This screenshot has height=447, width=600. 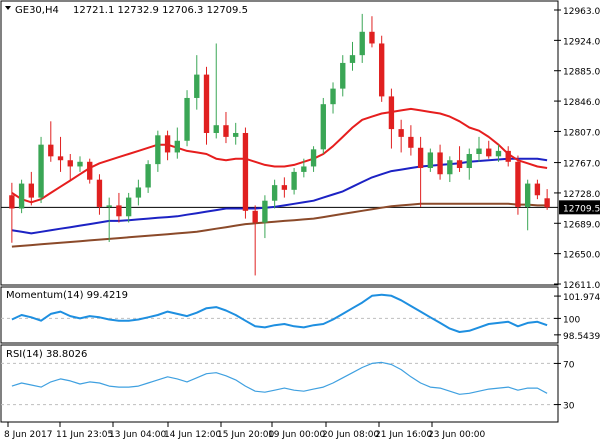 I want to click on time-tick-label: 20 Jun 08:00, so click(x=350, y=435).